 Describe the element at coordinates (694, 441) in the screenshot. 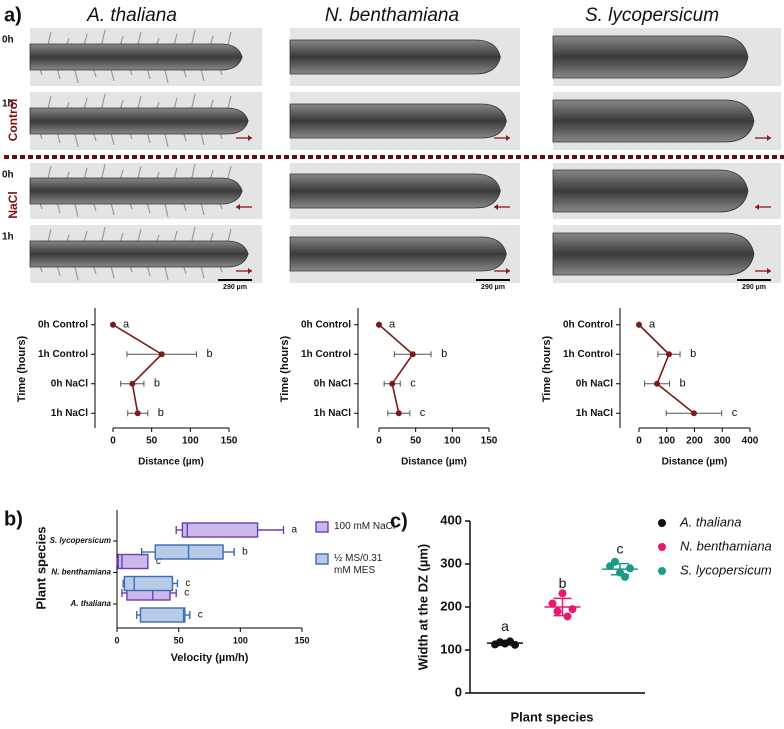

I see `x-tick-label: 200` at that location.